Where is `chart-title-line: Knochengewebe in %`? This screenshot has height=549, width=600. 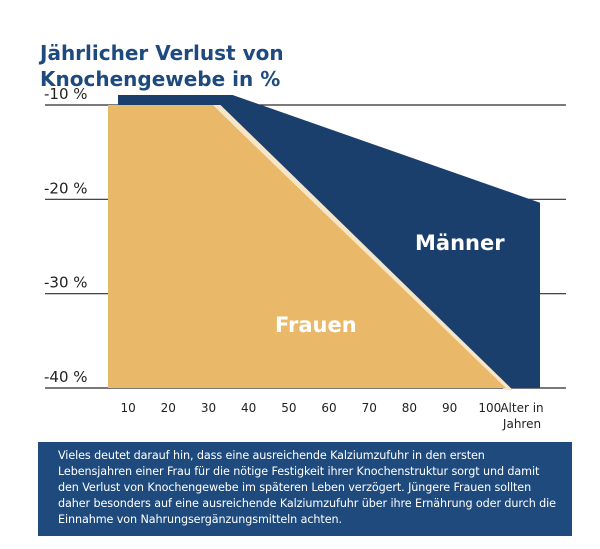 chart-title-line: Knochengewebe in % is located at coordinates (160, 79).